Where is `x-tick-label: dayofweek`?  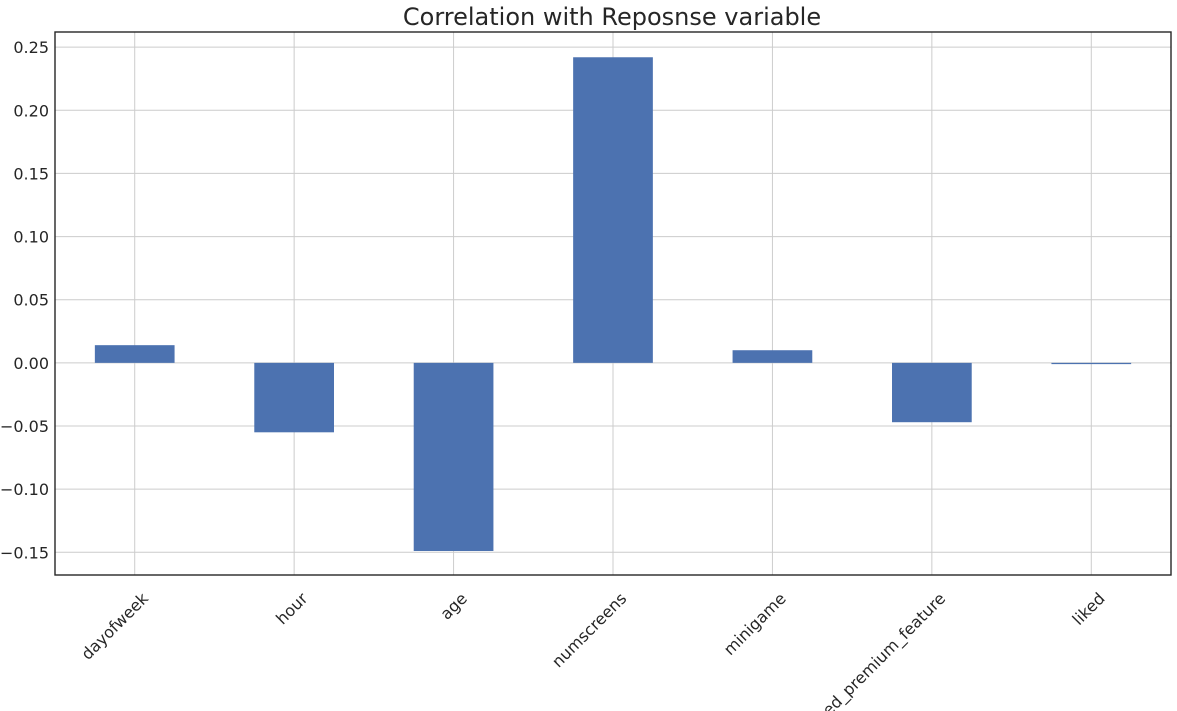 x-tick-label: dayofweek is located at coordinates (114, 625).